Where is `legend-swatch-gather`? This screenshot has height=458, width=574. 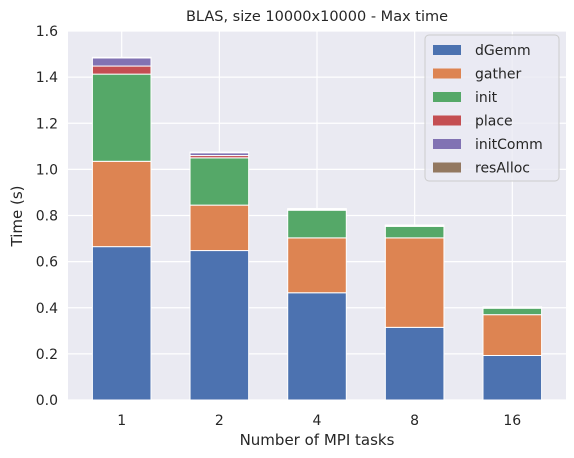
legend-swatch-gather is located at coordinates (447, 73).